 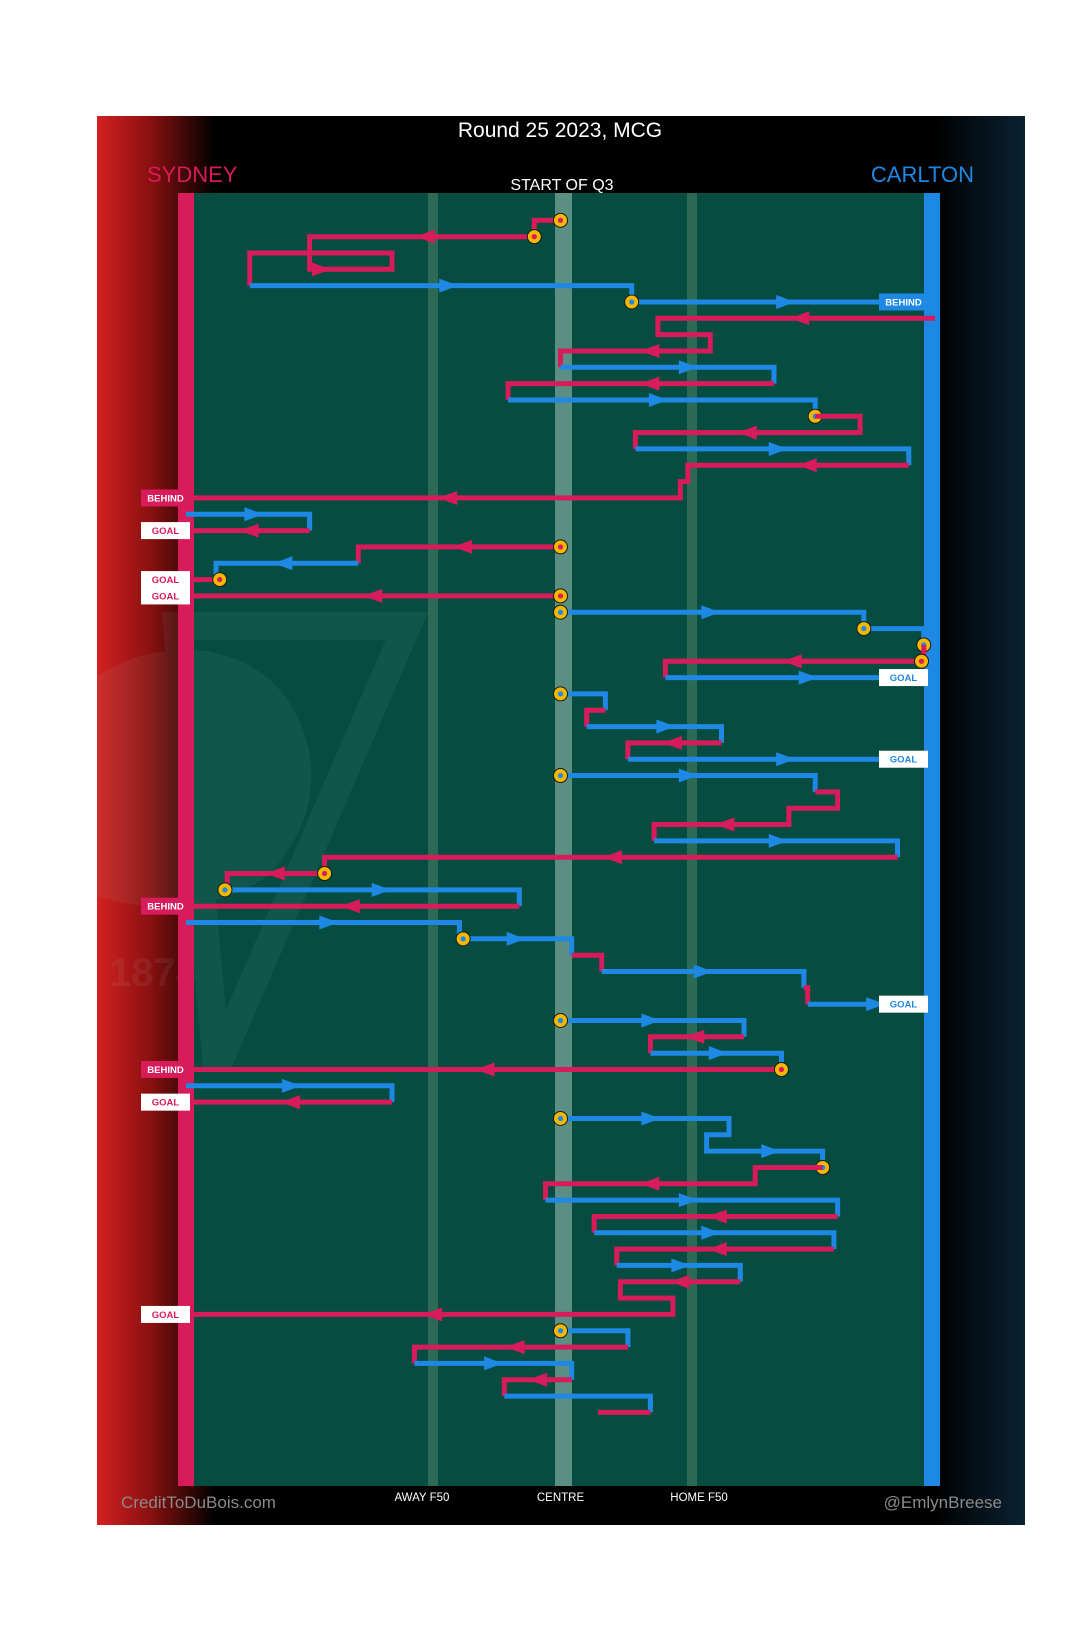 I want to click on x-tick-label: CENTRE, so click(x=561, y=1498).